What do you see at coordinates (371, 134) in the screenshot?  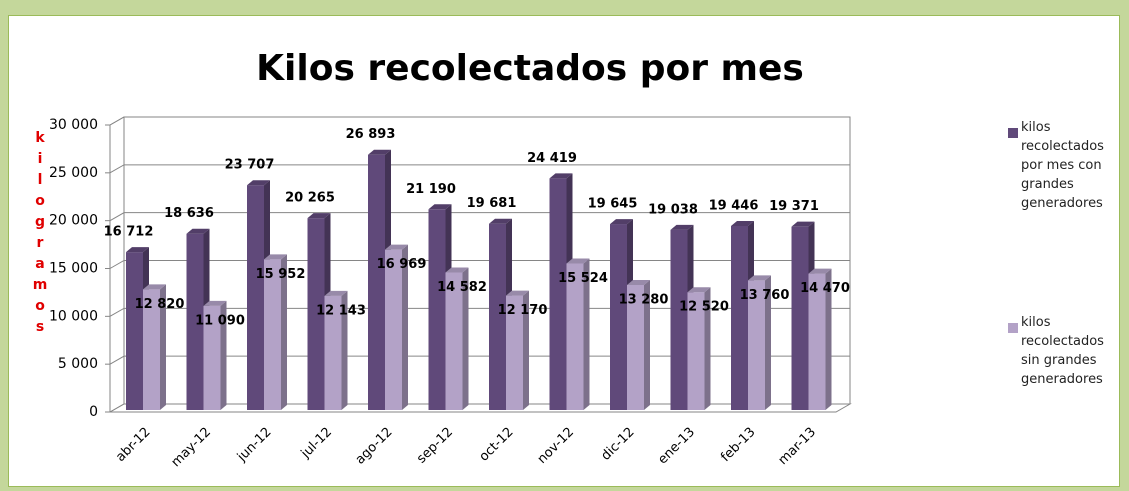 I see `value-label: 26 893` at bounding box center [371, 134].